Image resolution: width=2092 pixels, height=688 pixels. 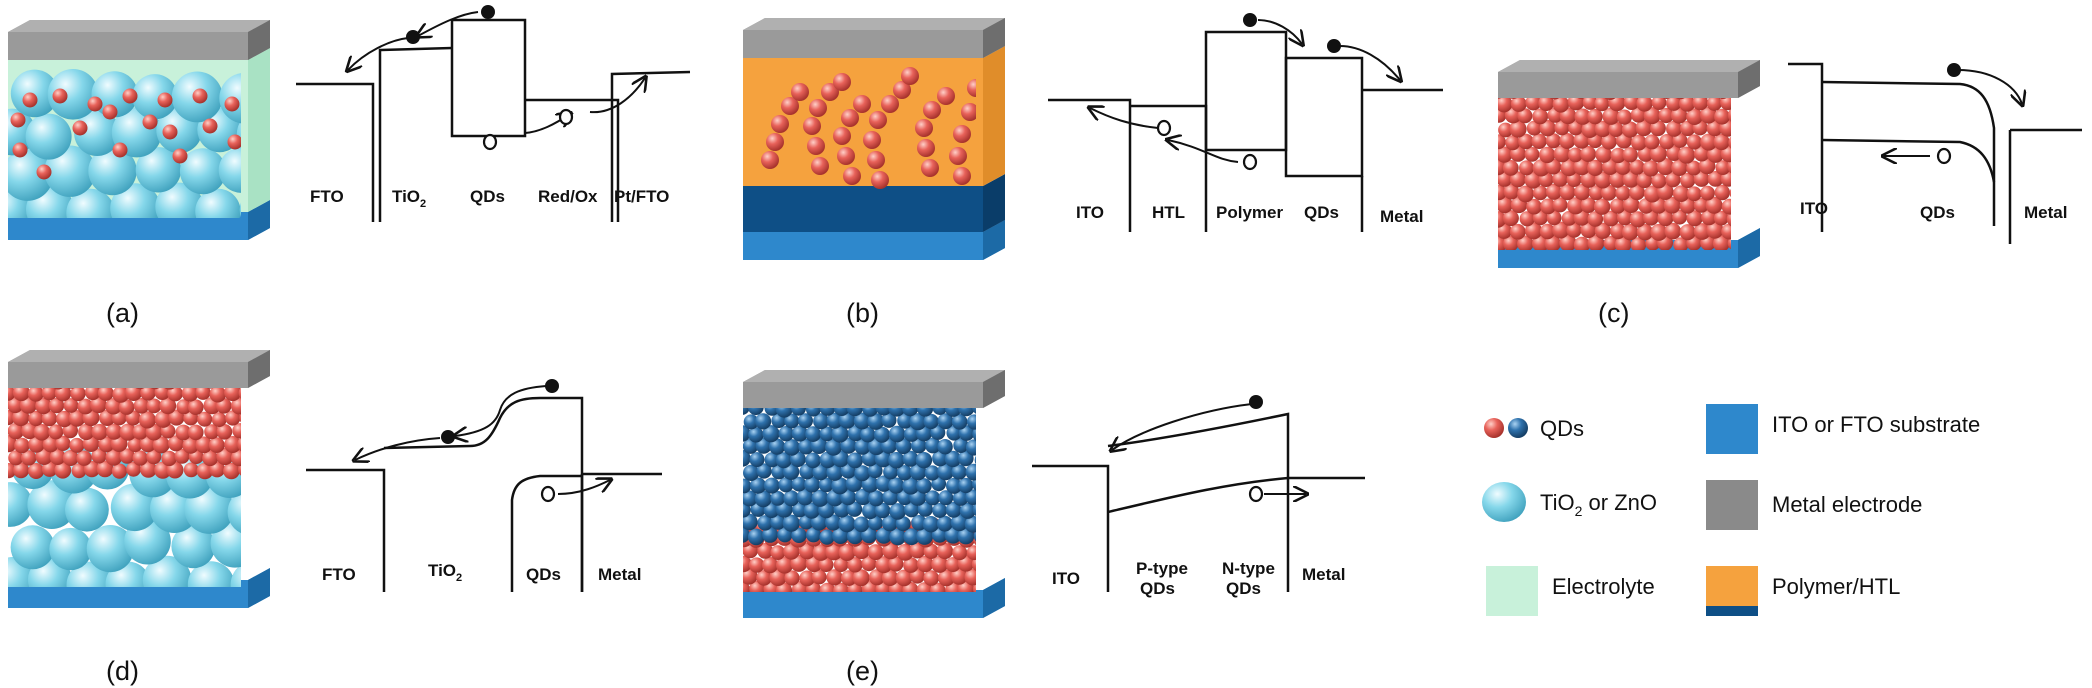 I want to click on band-labels-b: ITO HTL Polymer QDs Metal, so click(x=1249, y=214).